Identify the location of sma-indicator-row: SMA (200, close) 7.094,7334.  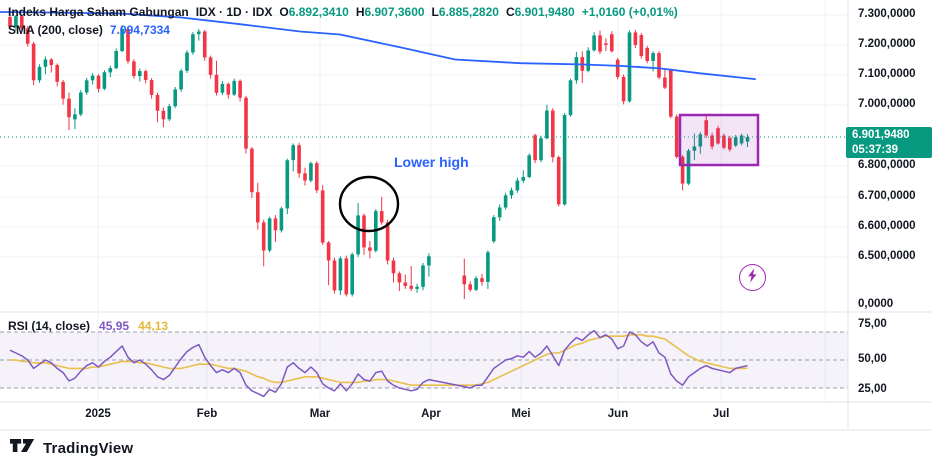
(89, 30).